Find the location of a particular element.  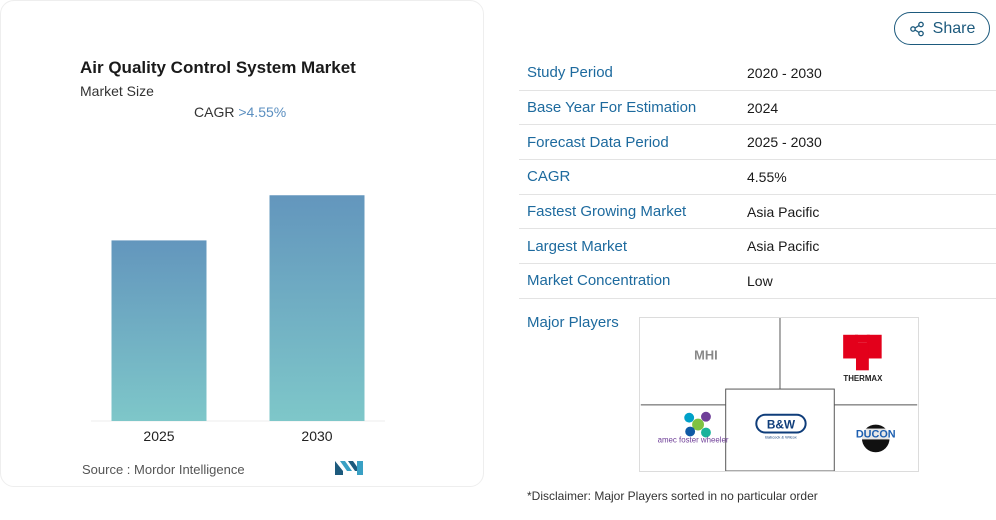

cagr-annotation: CAGR >4.55% is located at coordinates (240, 112).